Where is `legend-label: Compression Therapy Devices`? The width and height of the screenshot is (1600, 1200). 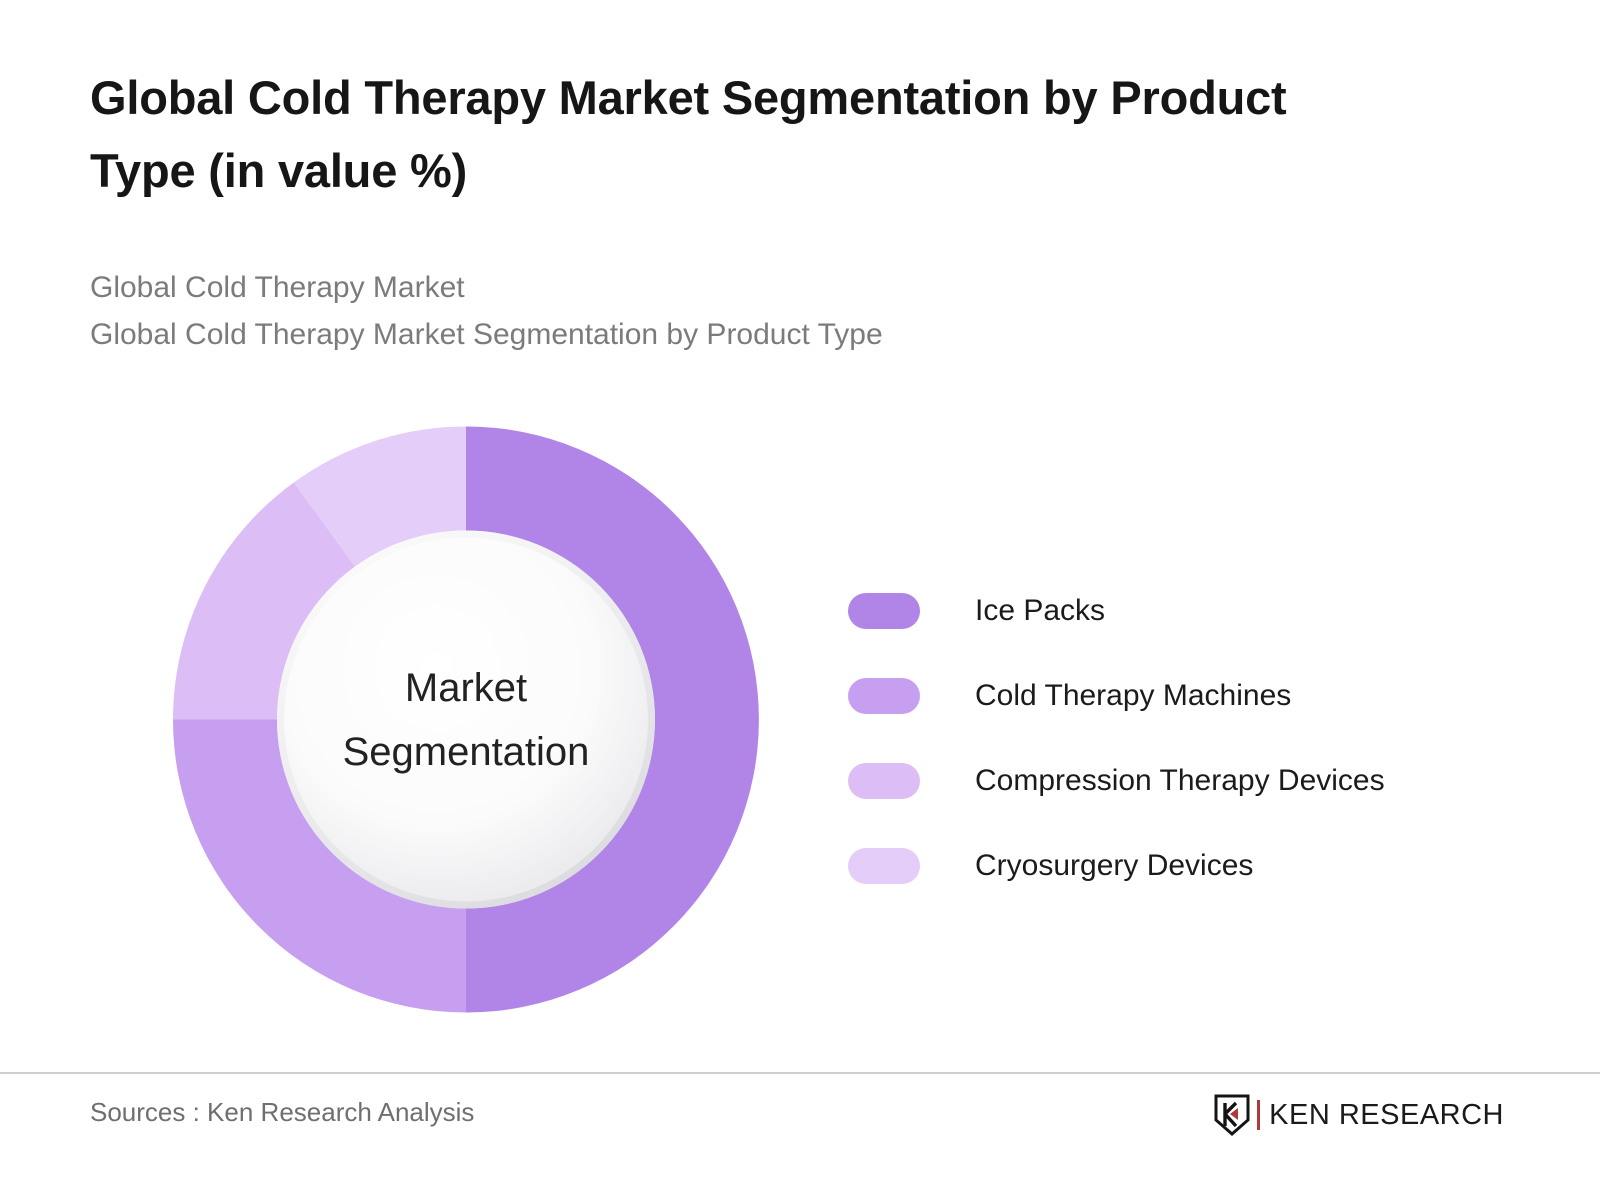 legend-label: Compression Therapy Devices is located at coordinates (1180, 780).